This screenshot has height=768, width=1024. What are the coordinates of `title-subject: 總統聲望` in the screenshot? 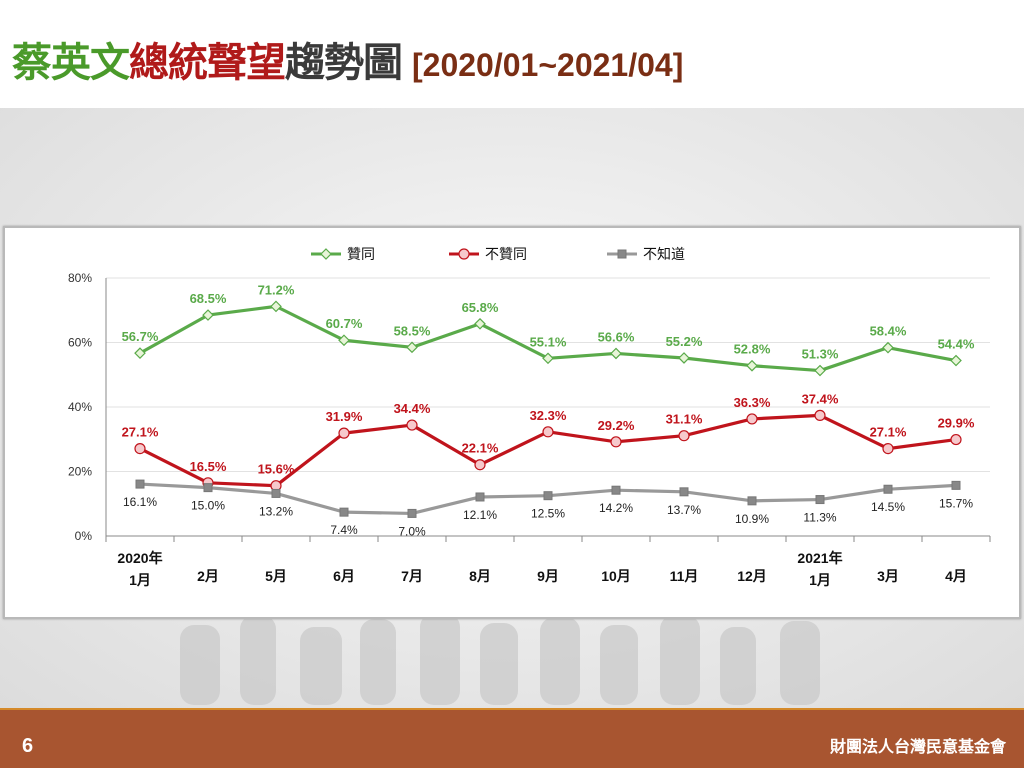 It's located at (207, 63).